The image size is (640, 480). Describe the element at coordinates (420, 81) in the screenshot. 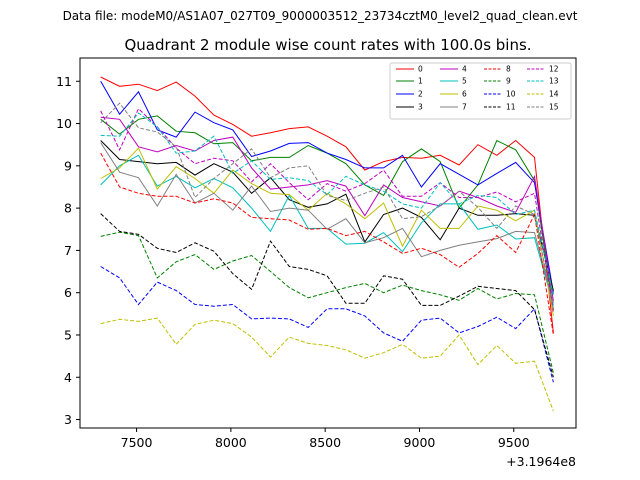

I see `legend-label-1: 1` at that location.